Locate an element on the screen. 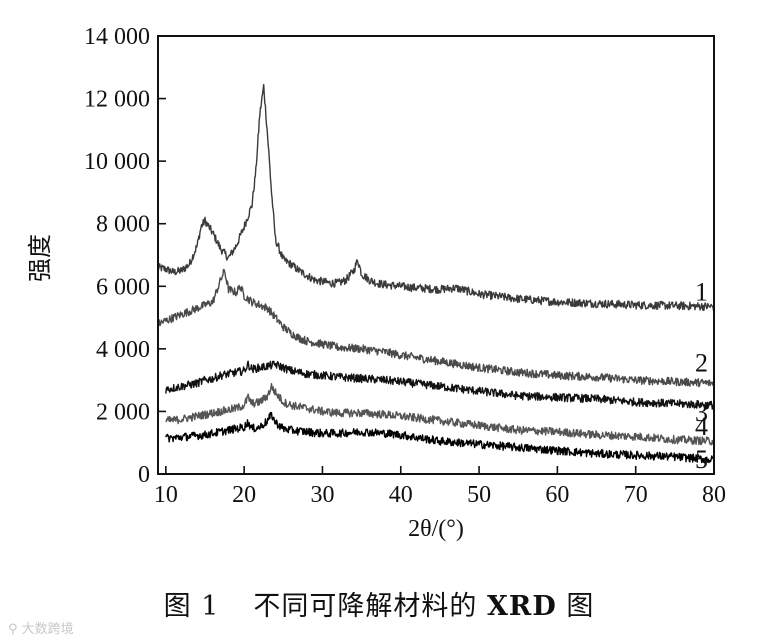 The height and width of the screenshot is (643, 758). y-tick-label: 2 000 is located at coordinates (123, 412).